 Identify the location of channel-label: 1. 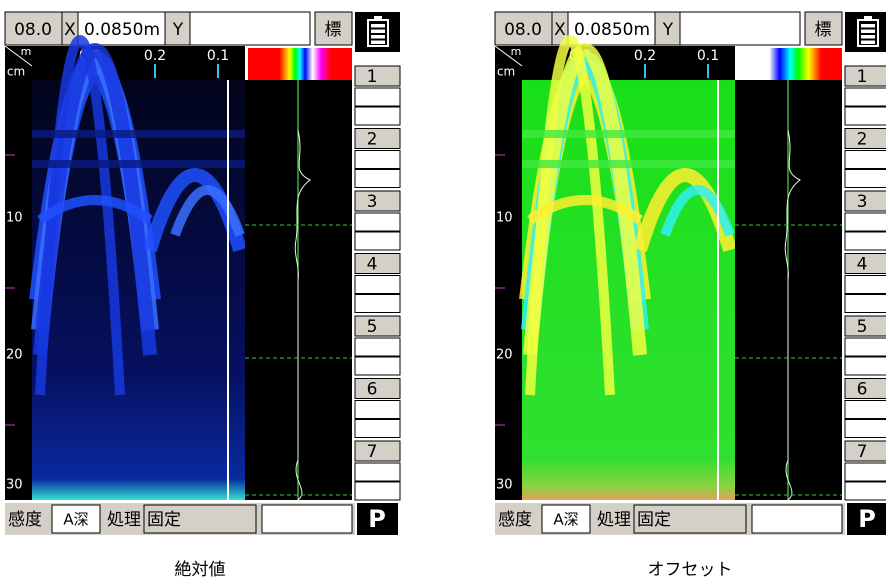
(372, 77).